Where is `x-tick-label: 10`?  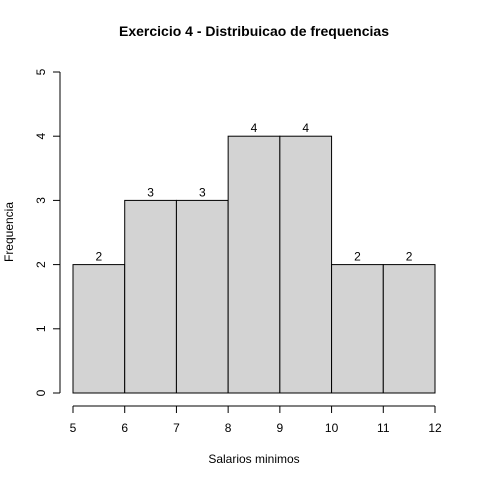
x-tick-label: 10 is located at coordinates (332, 428).